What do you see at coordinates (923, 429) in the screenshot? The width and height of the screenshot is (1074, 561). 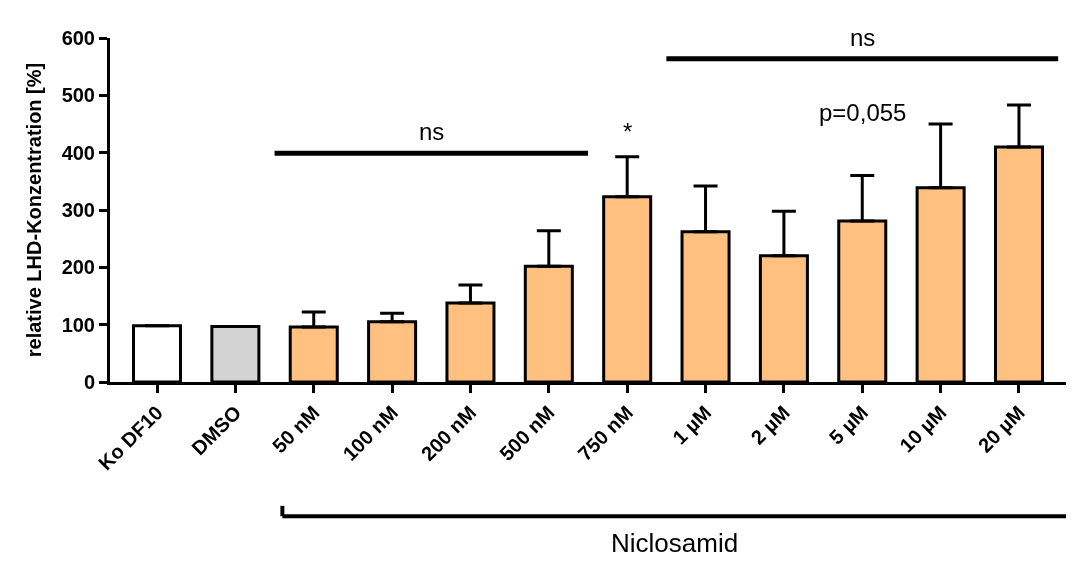 I see `x-tick-label: 10 µM` at bounding box center [923, 429].